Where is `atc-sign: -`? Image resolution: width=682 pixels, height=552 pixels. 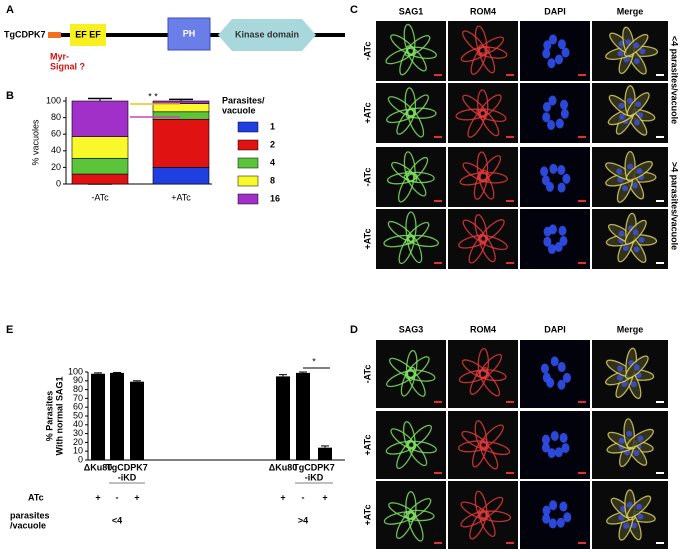 atc-sign: - is located at coordinates (117, 497).